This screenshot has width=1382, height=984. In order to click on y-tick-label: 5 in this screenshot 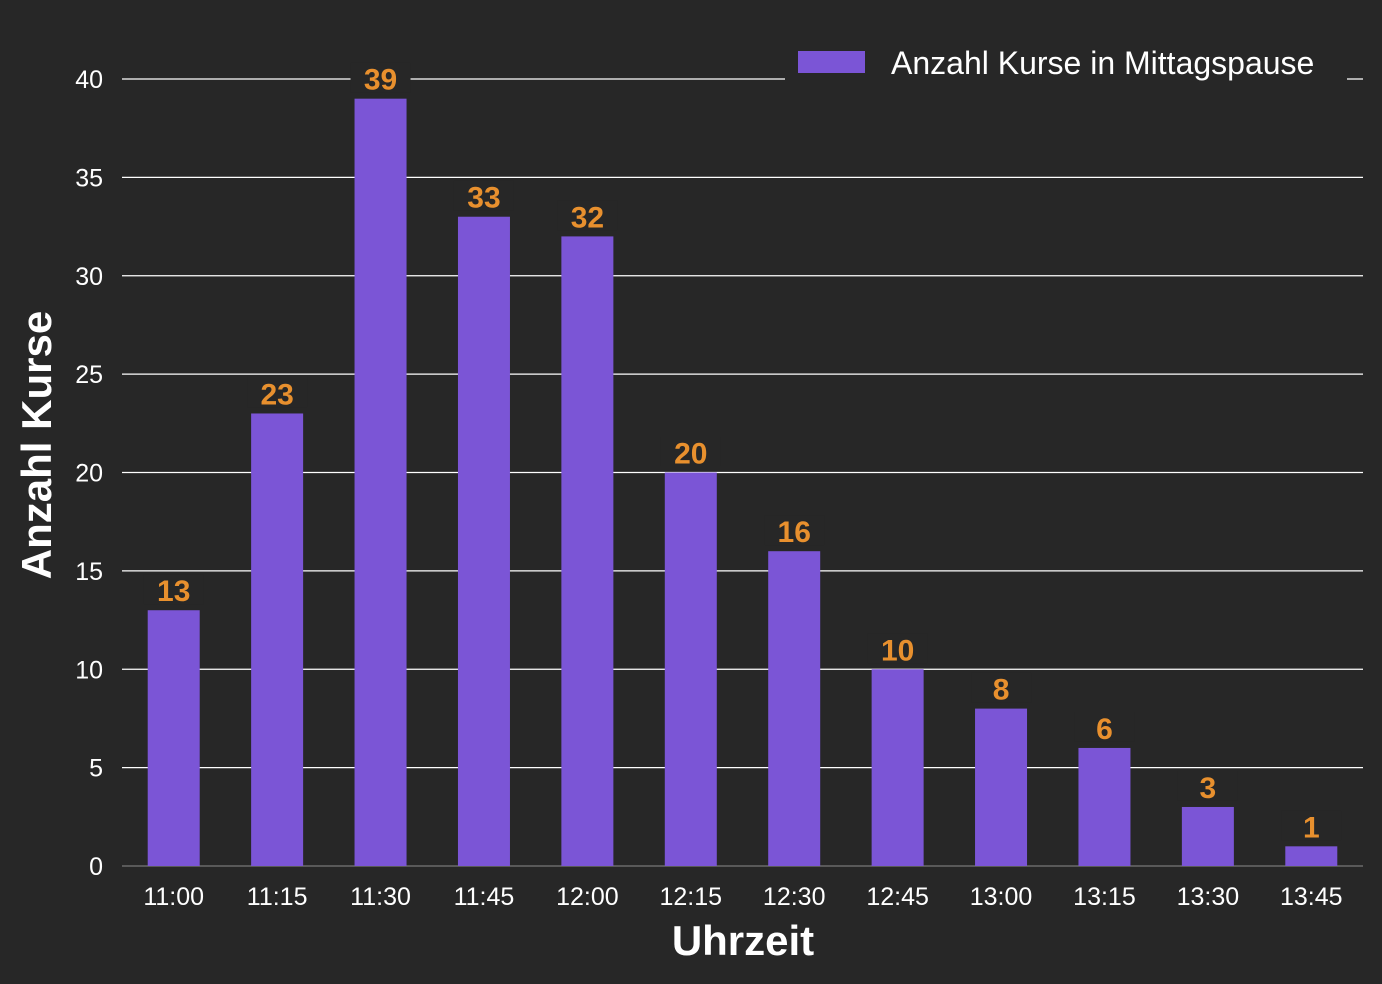, I will do `click(96, 769)`.